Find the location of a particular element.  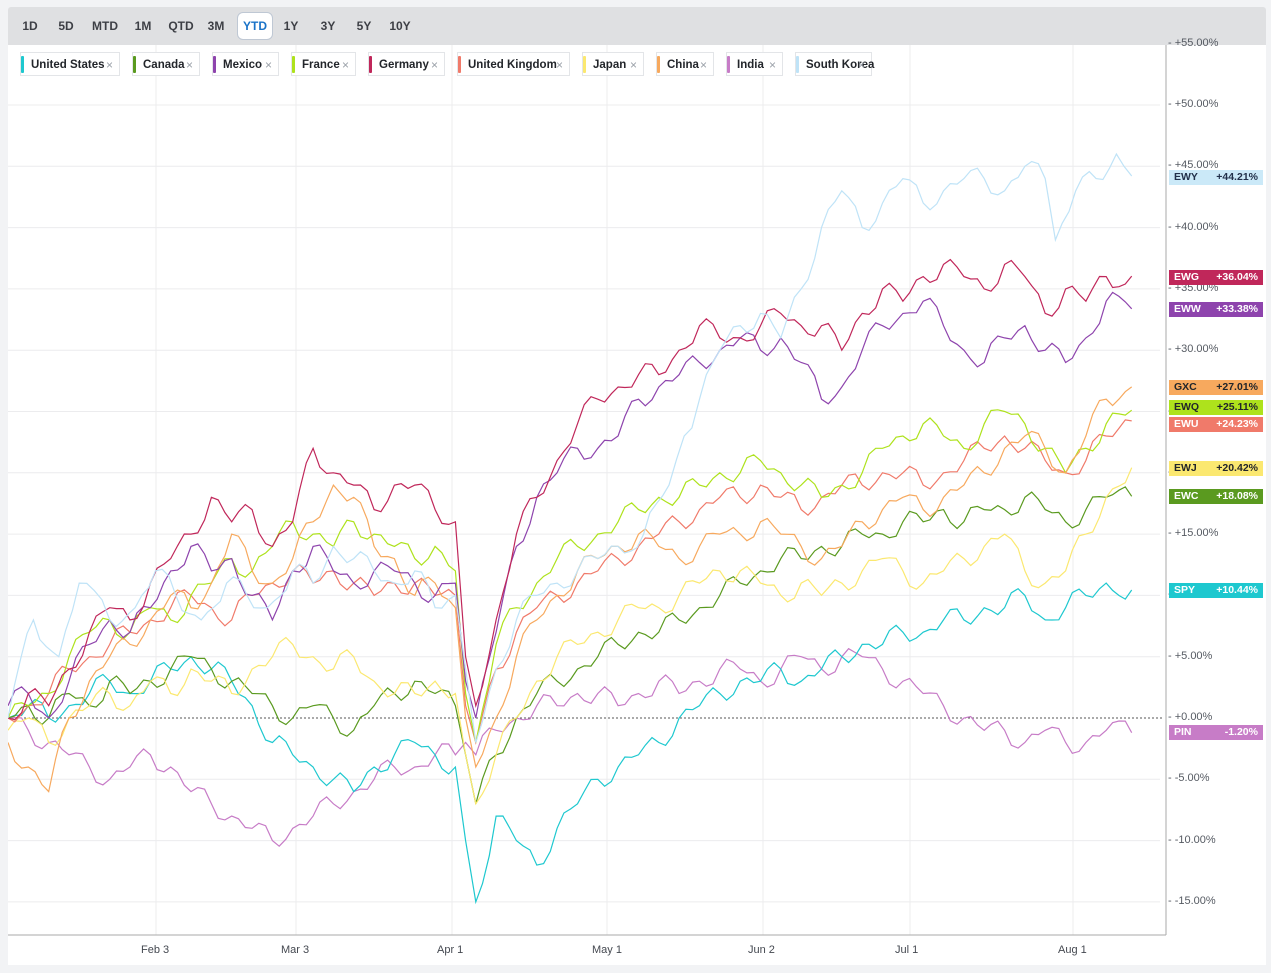

ticker-label: EWQ is located at coordinates (1187, 407).